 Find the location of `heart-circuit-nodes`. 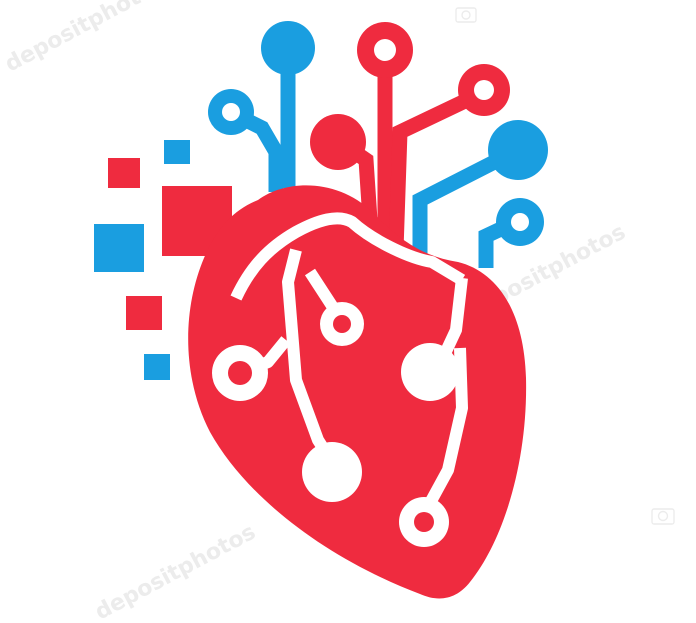

heart-circuit-nodes is located at coordinates (335, 424).